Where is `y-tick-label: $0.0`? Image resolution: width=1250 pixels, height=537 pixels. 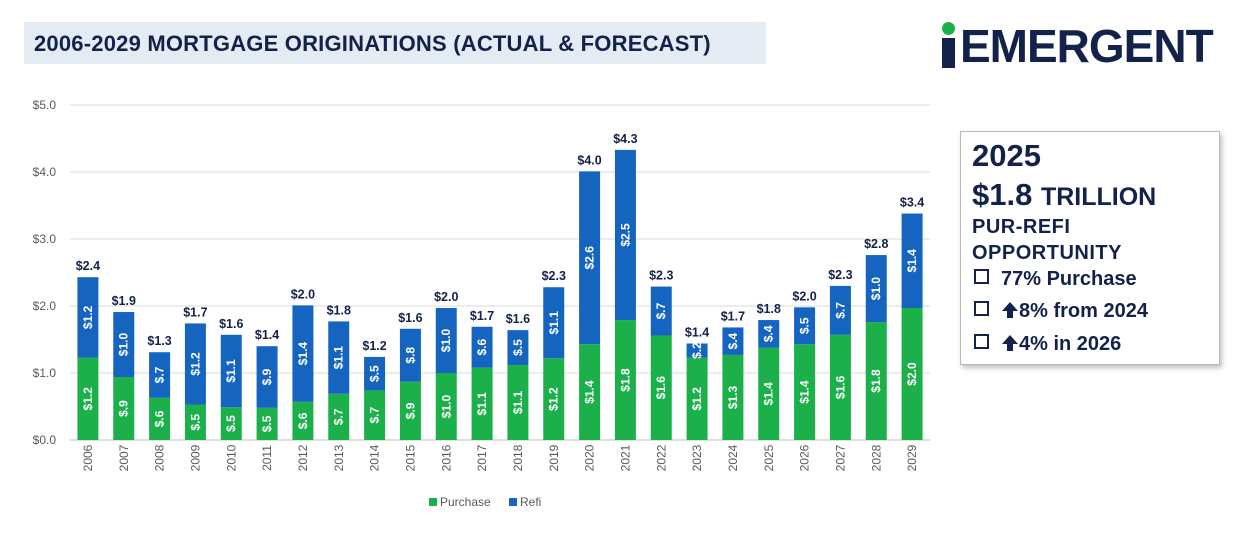 y-tick-label: $0.0 is located at coordinates (45, 440).